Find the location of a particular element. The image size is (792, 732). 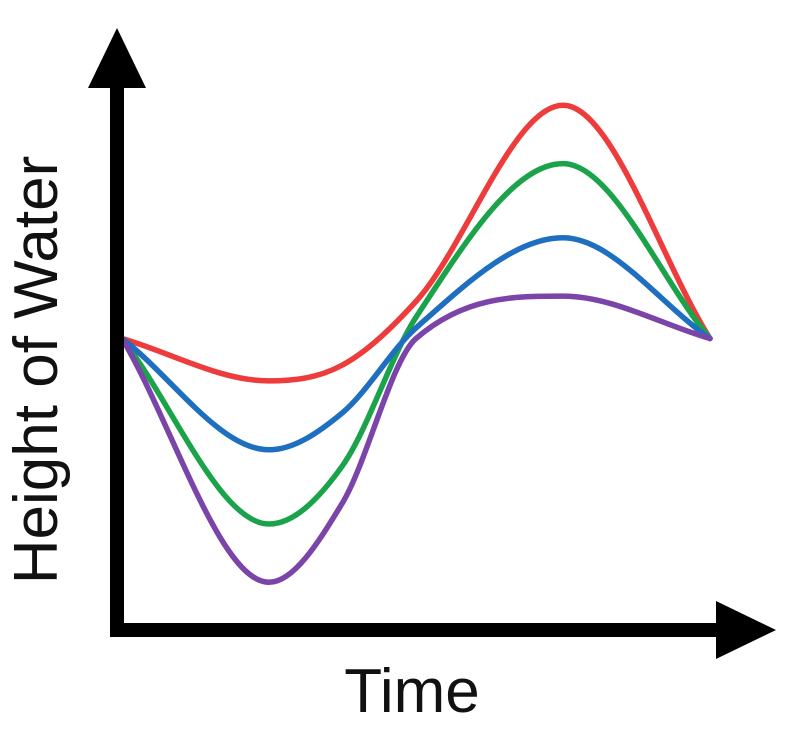

x-axis-arrowhead is located at coordinates (746, 630).